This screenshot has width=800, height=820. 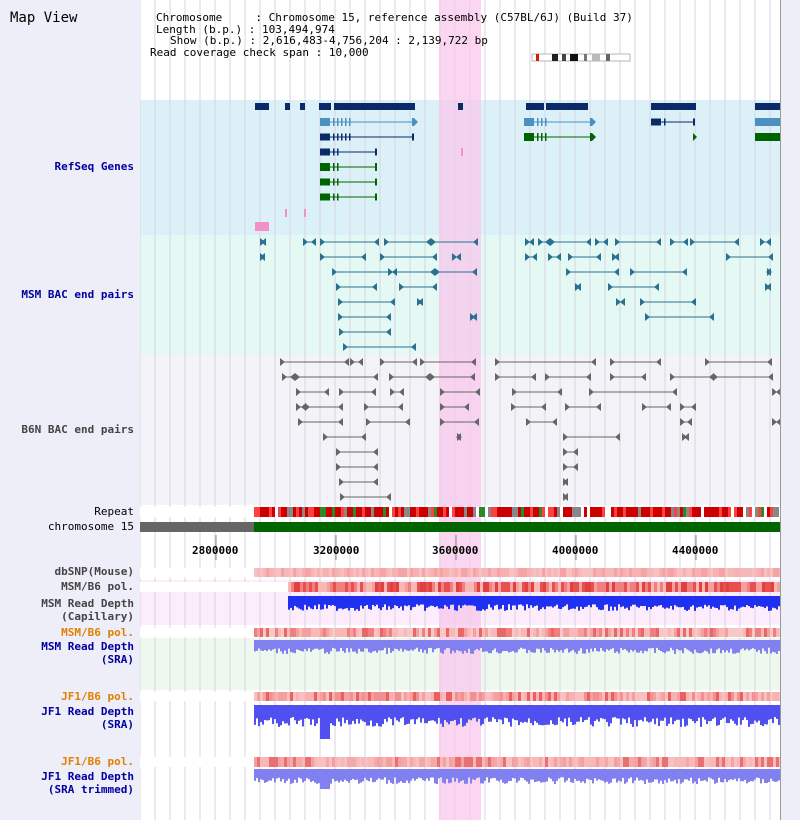 I want to click on track-label-refseq: RefSeq Genes, so click(x=94, y=166).